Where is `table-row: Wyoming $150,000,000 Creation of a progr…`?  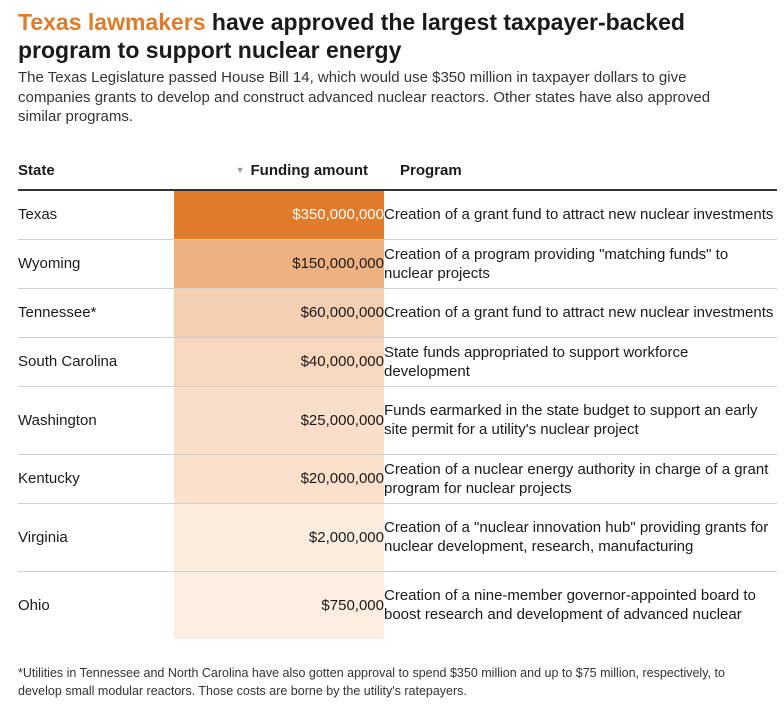 table-row: Wyoming $150,000,000 Creation of a progr… is located at coordinates (397, 264).